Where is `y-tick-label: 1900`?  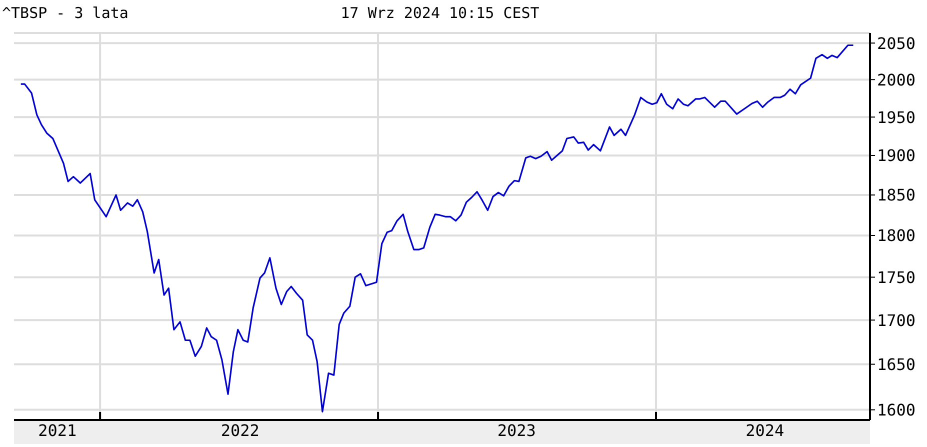
y-tick-label: 1900 is located at coordinates (896, 156).